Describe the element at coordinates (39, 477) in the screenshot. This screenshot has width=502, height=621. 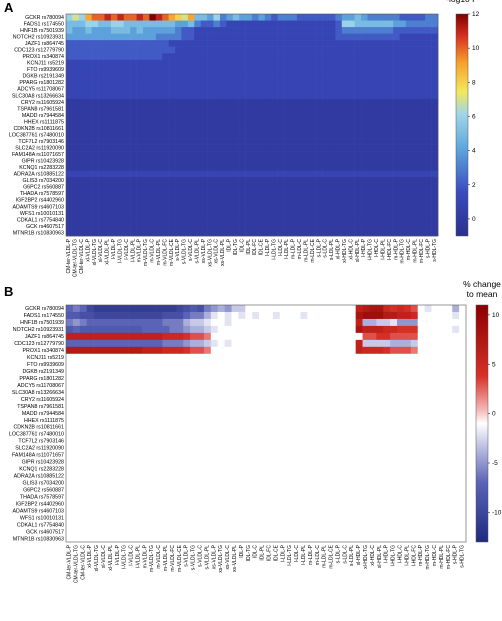
I see `row-label: ADRA2A rs10885122` at that location.